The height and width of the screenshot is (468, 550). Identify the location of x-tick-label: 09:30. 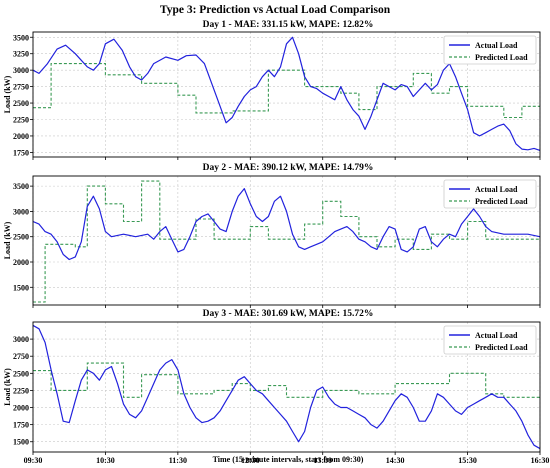
(33, 460).